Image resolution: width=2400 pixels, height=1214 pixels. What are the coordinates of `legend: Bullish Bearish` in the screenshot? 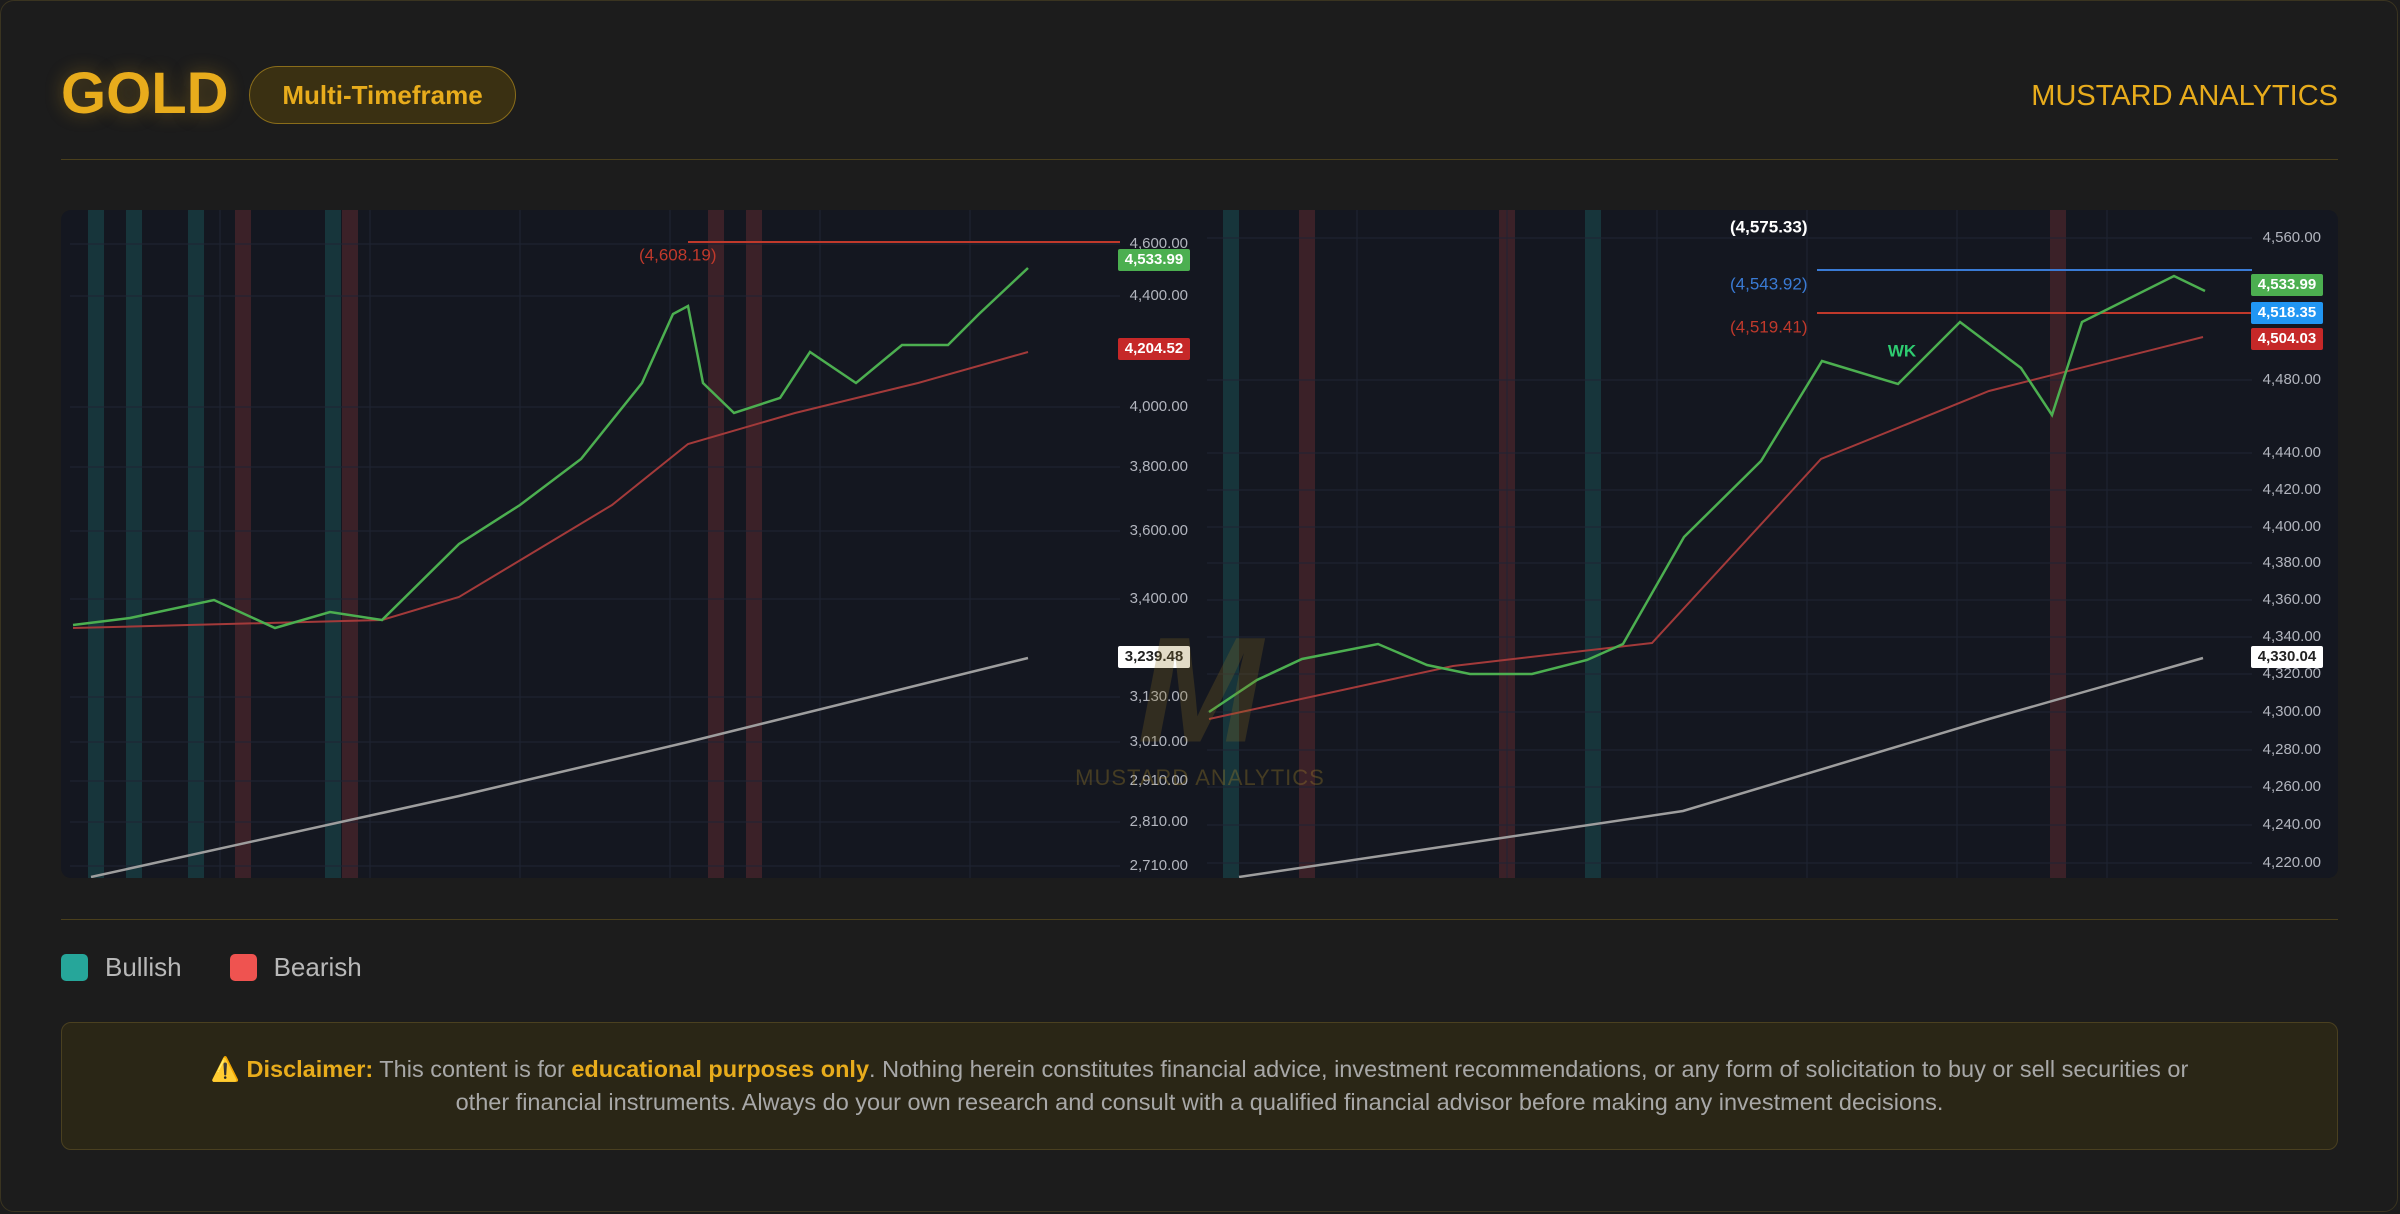 It's located at (235, 967).